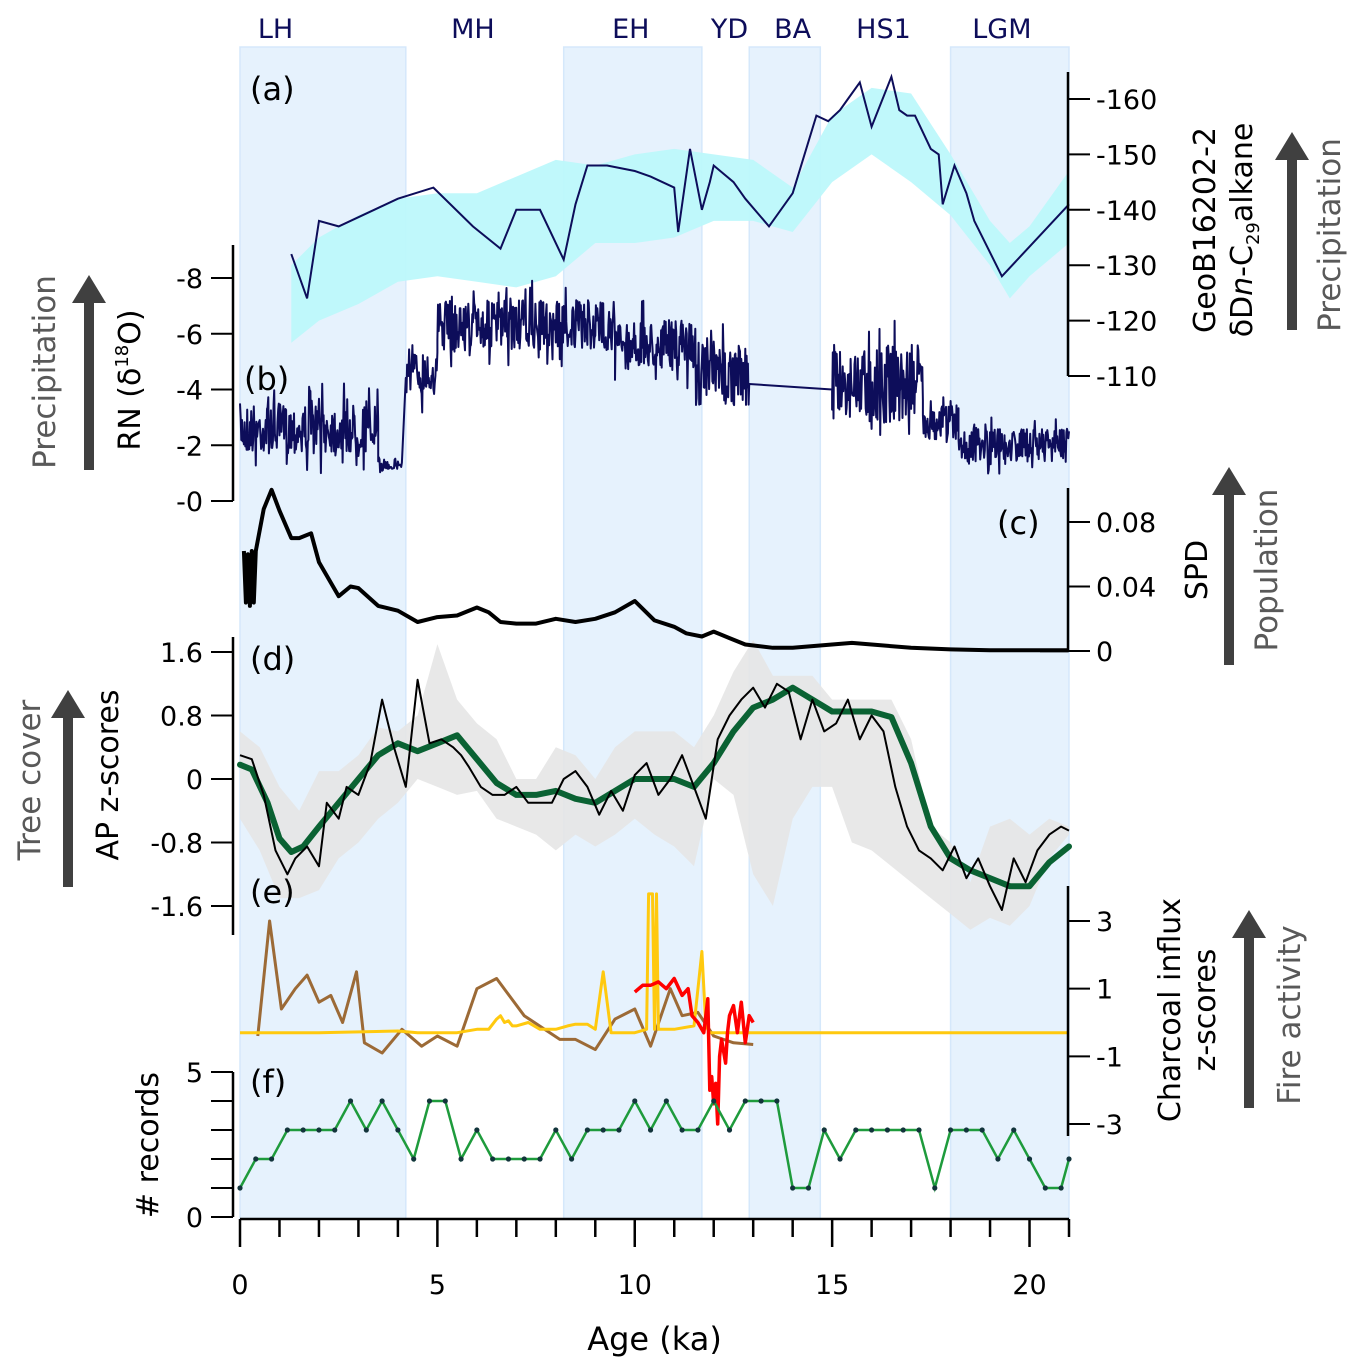  I want to click on panel-b-y-tick-label: -0, so click(189, 502).